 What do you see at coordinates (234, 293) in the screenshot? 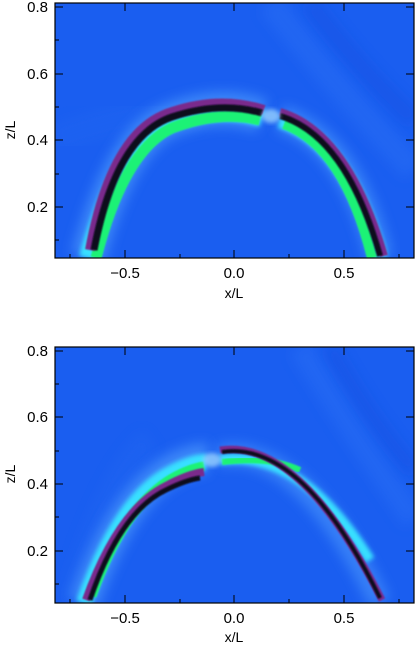
I see `x-axis-title-top: x/L` at bounding box center [234, 293].